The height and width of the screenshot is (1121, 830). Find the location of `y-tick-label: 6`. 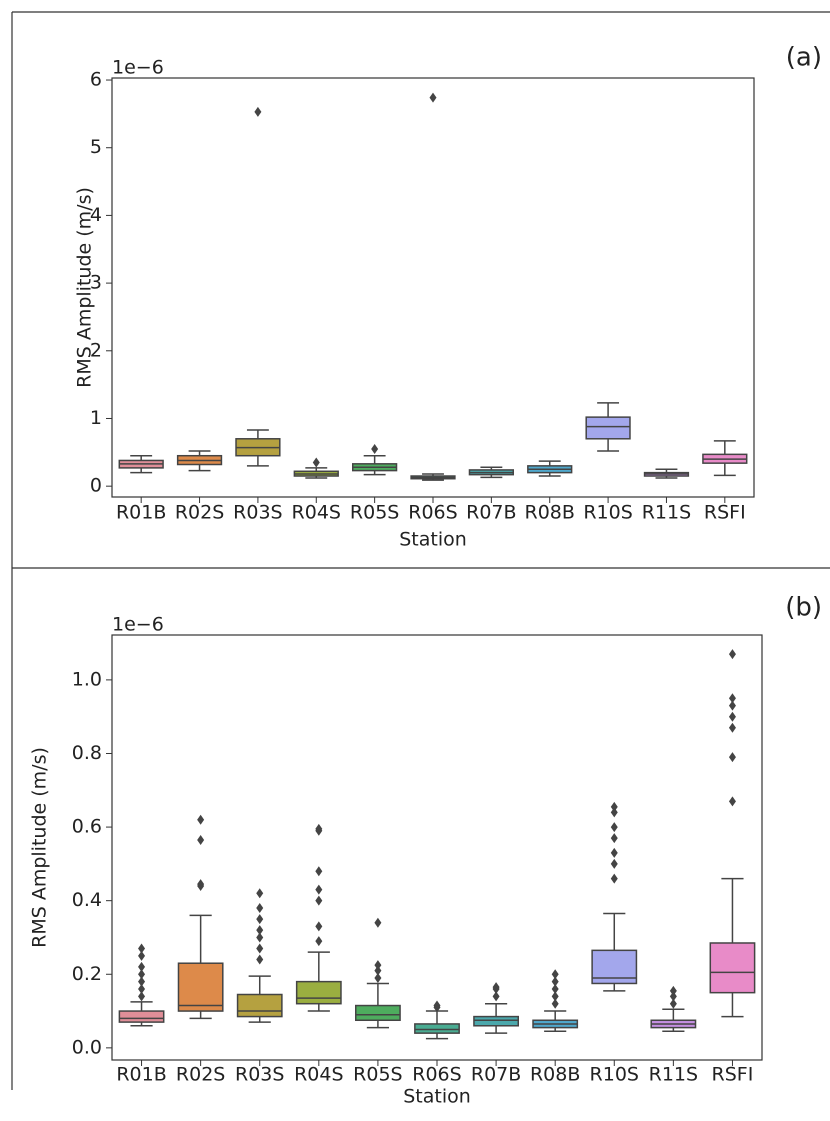

y-tick-label: 6 is located at coordinates (96, 80).